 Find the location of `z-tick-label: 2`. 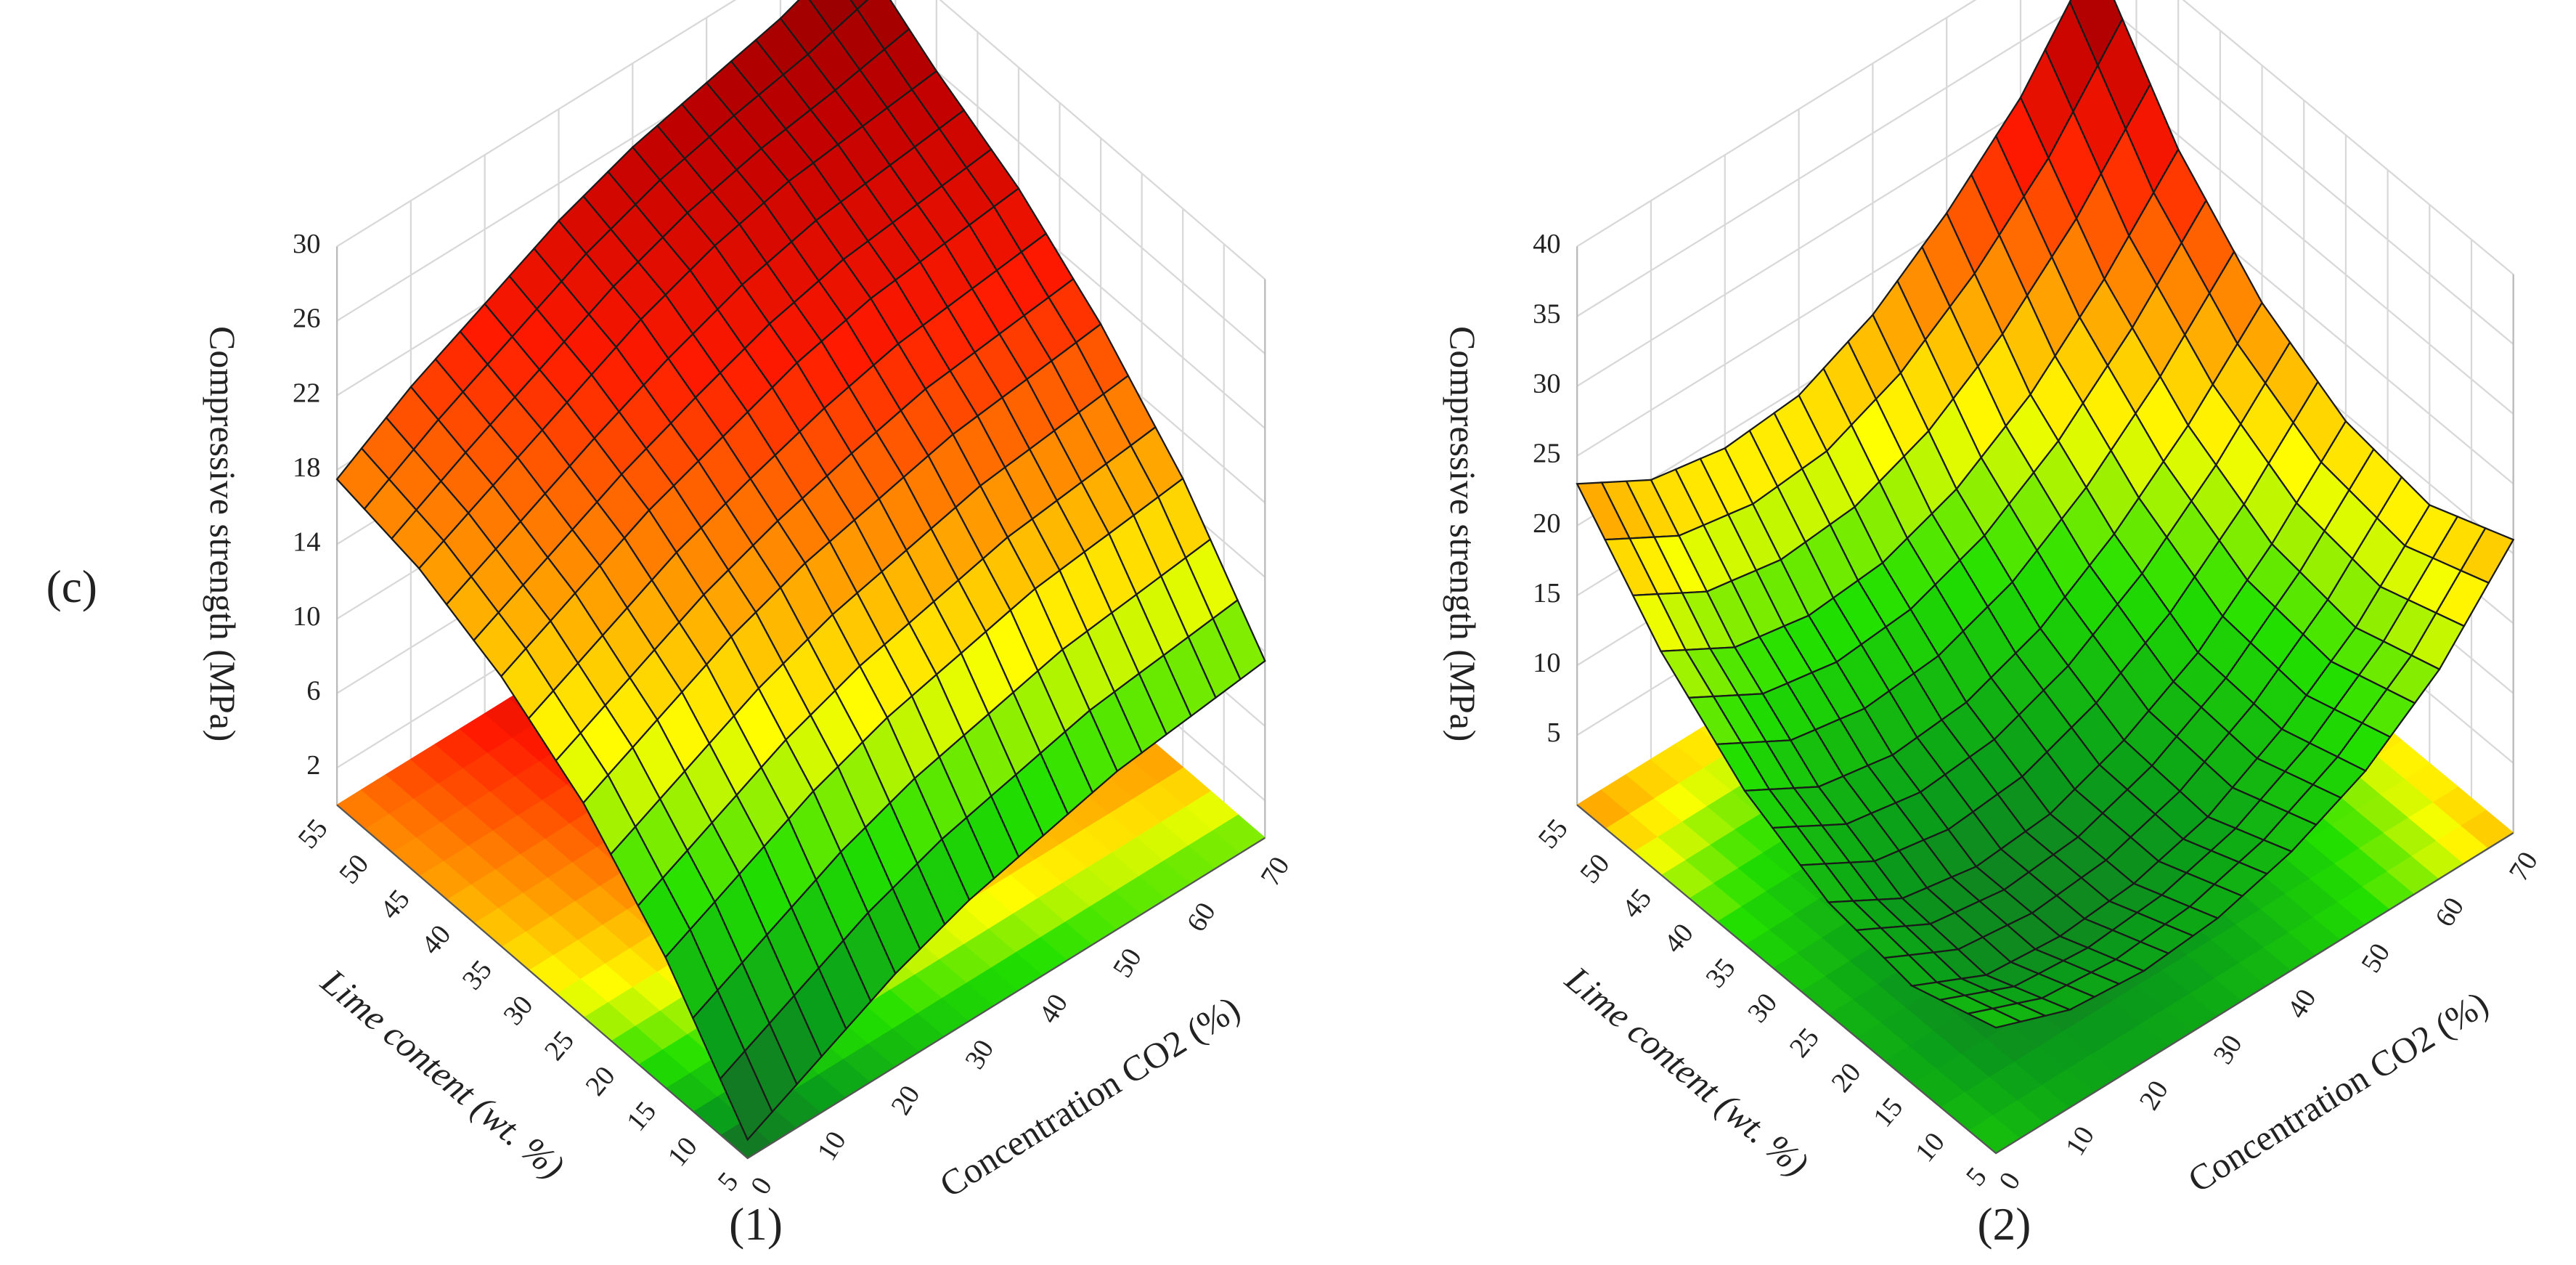

z-tick-label: 2 is located at coordinates (313, 766).